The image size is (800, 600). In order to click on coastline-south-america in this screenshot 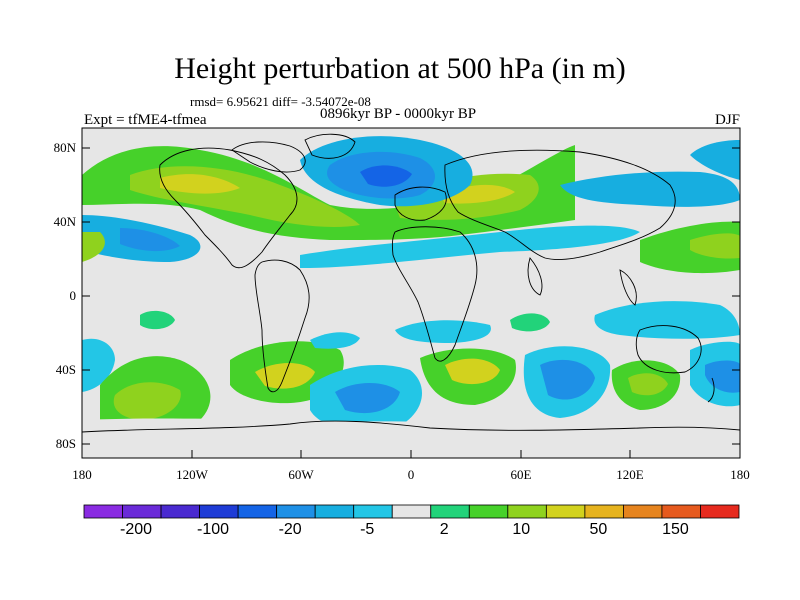, I will do `click(282, 326)`.